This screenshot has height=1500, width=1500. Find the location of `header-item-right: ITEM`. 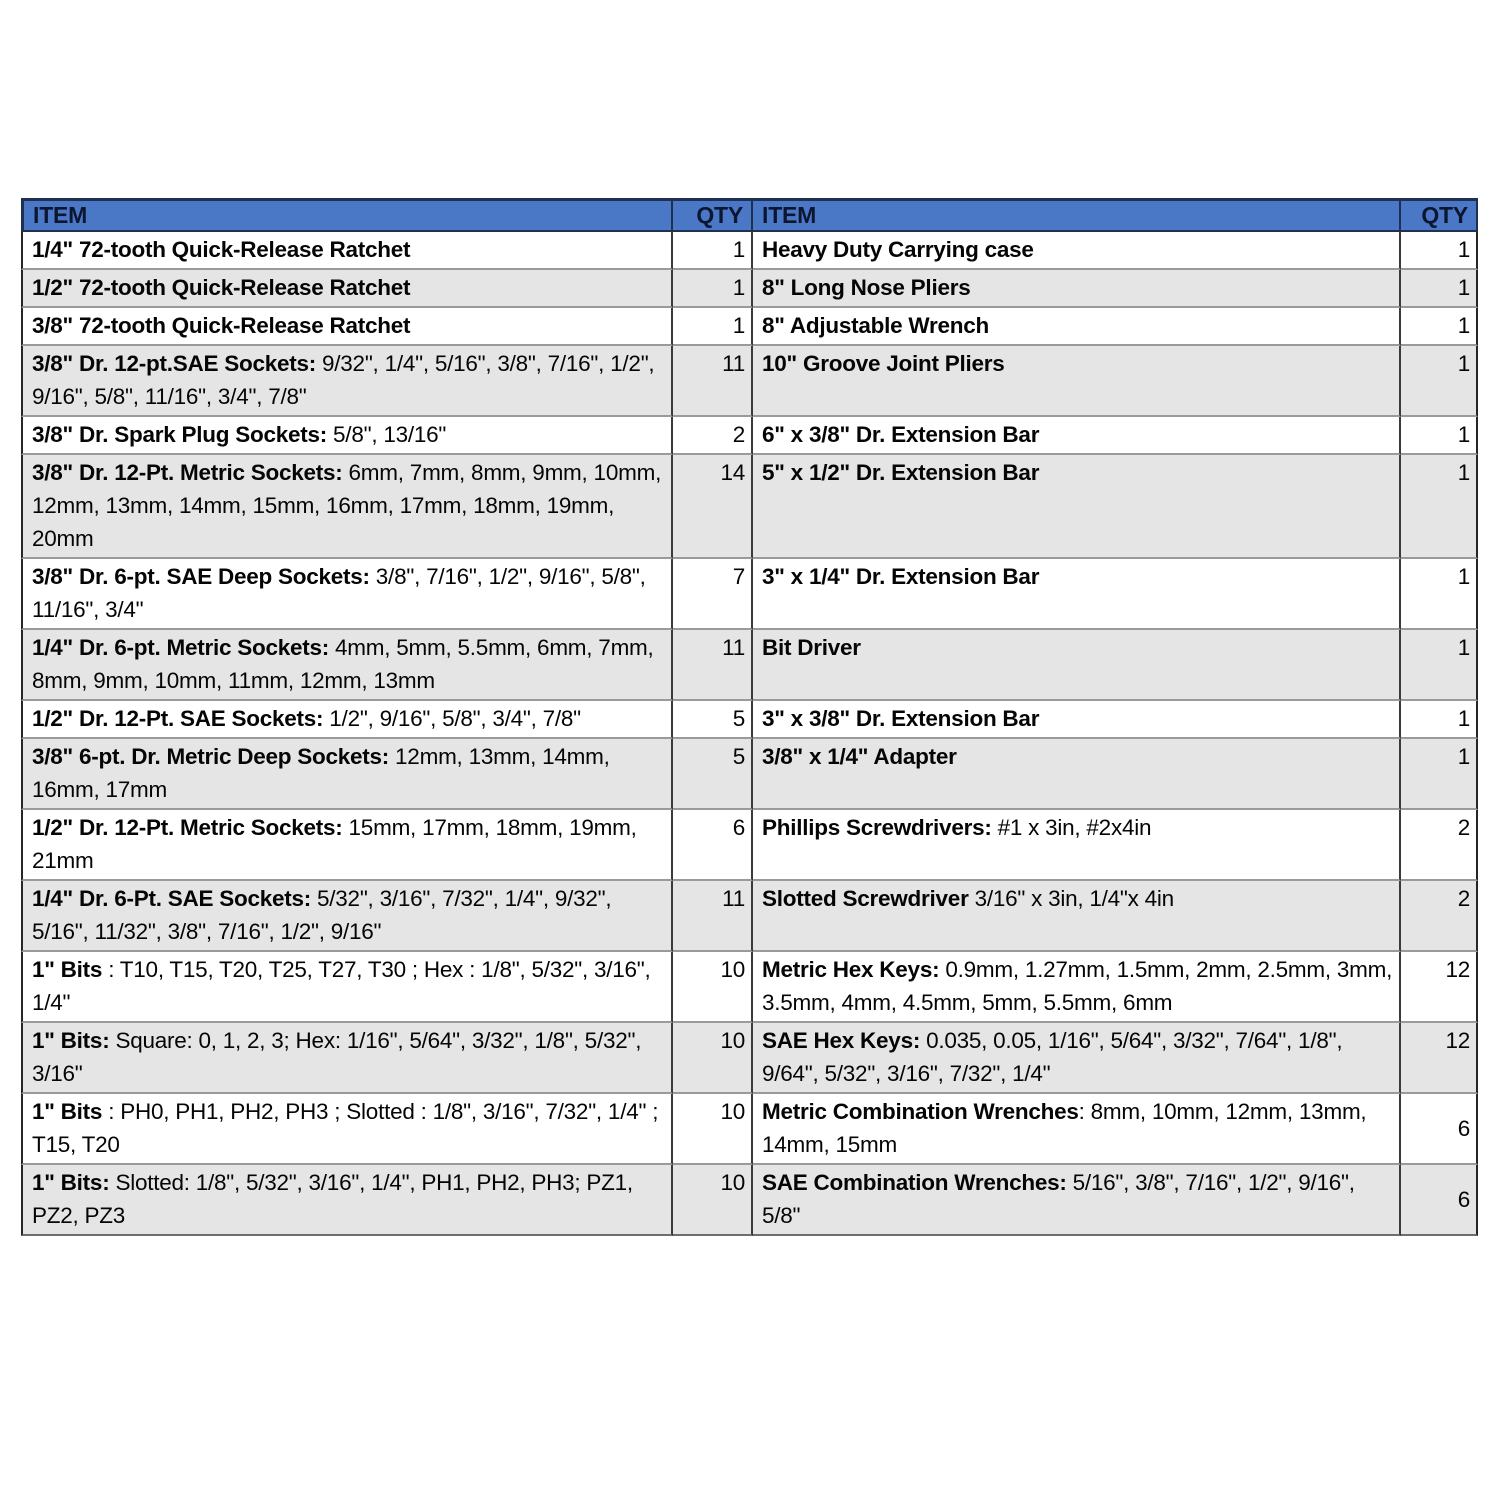

header-item-right: ITEM is located at coordinates (1077, 215).